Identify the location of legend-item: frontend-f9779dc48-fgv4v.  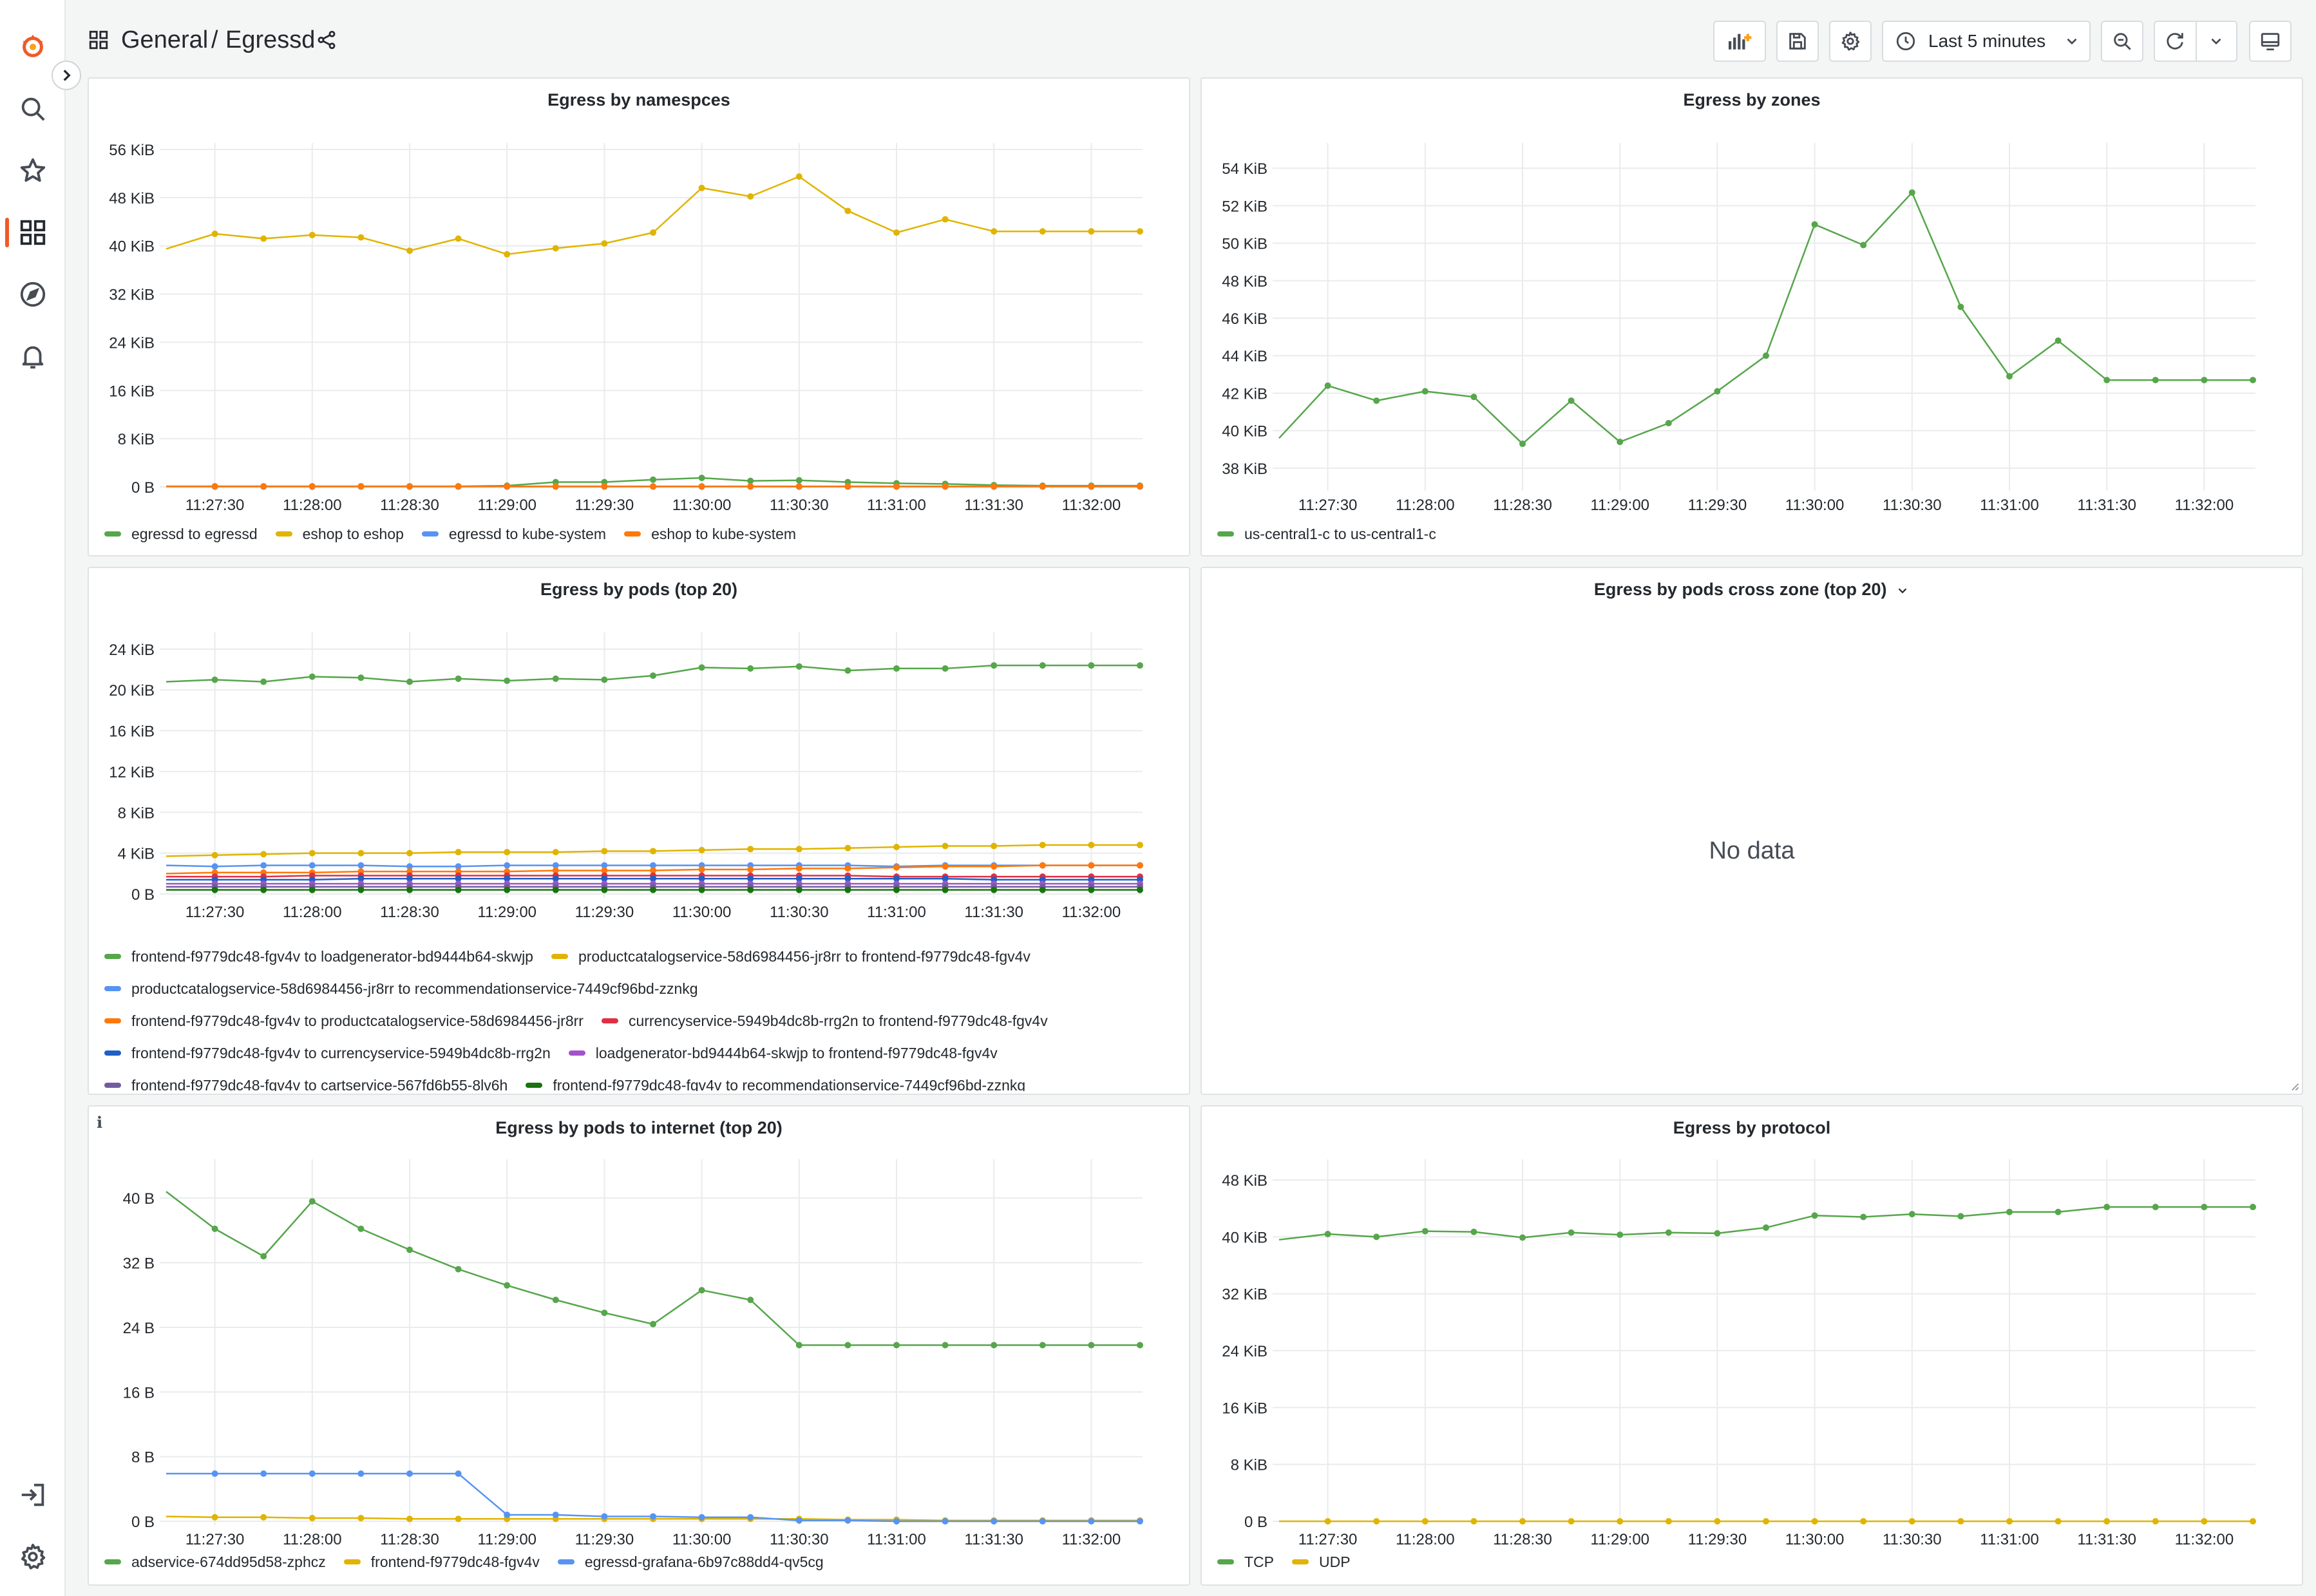
(441, 1562).